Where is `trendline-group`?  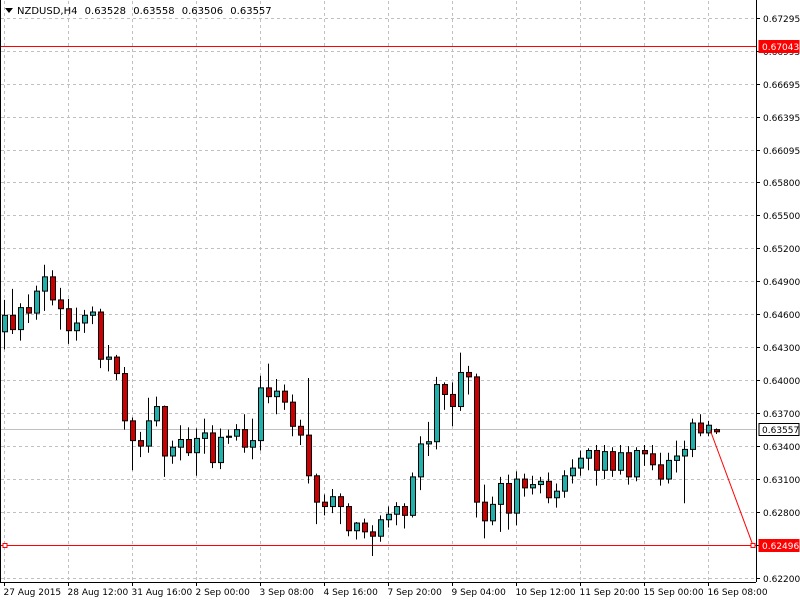
trendline-group is located at coordinates (732, 488).